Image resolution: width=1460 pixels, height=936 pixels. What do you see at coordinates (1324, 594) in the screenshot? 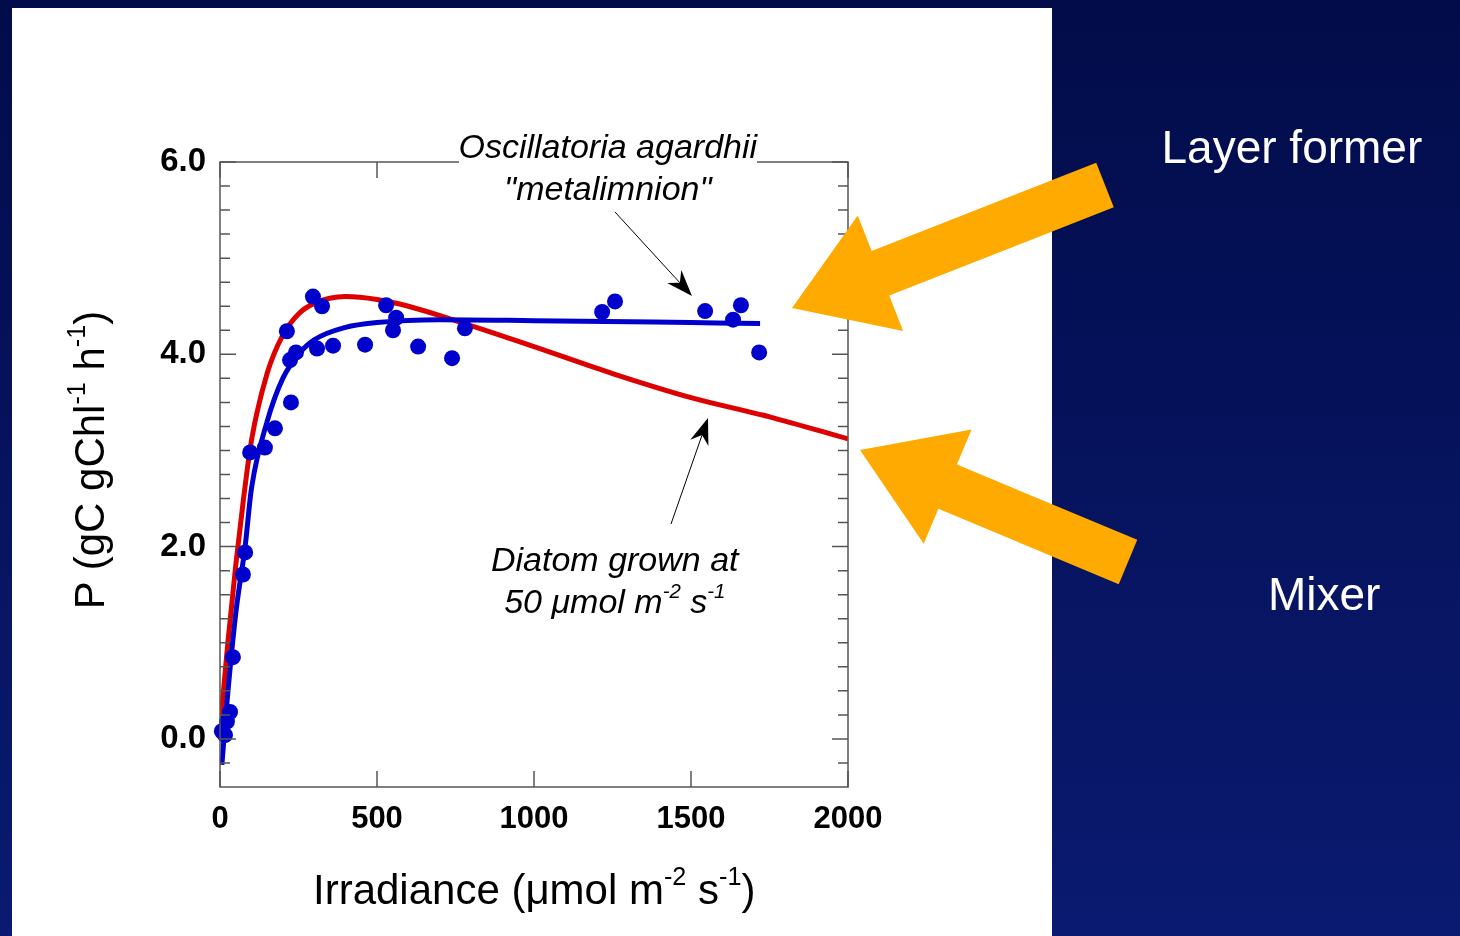
I see `text: Mixer` at bounding box center [1324, 594].